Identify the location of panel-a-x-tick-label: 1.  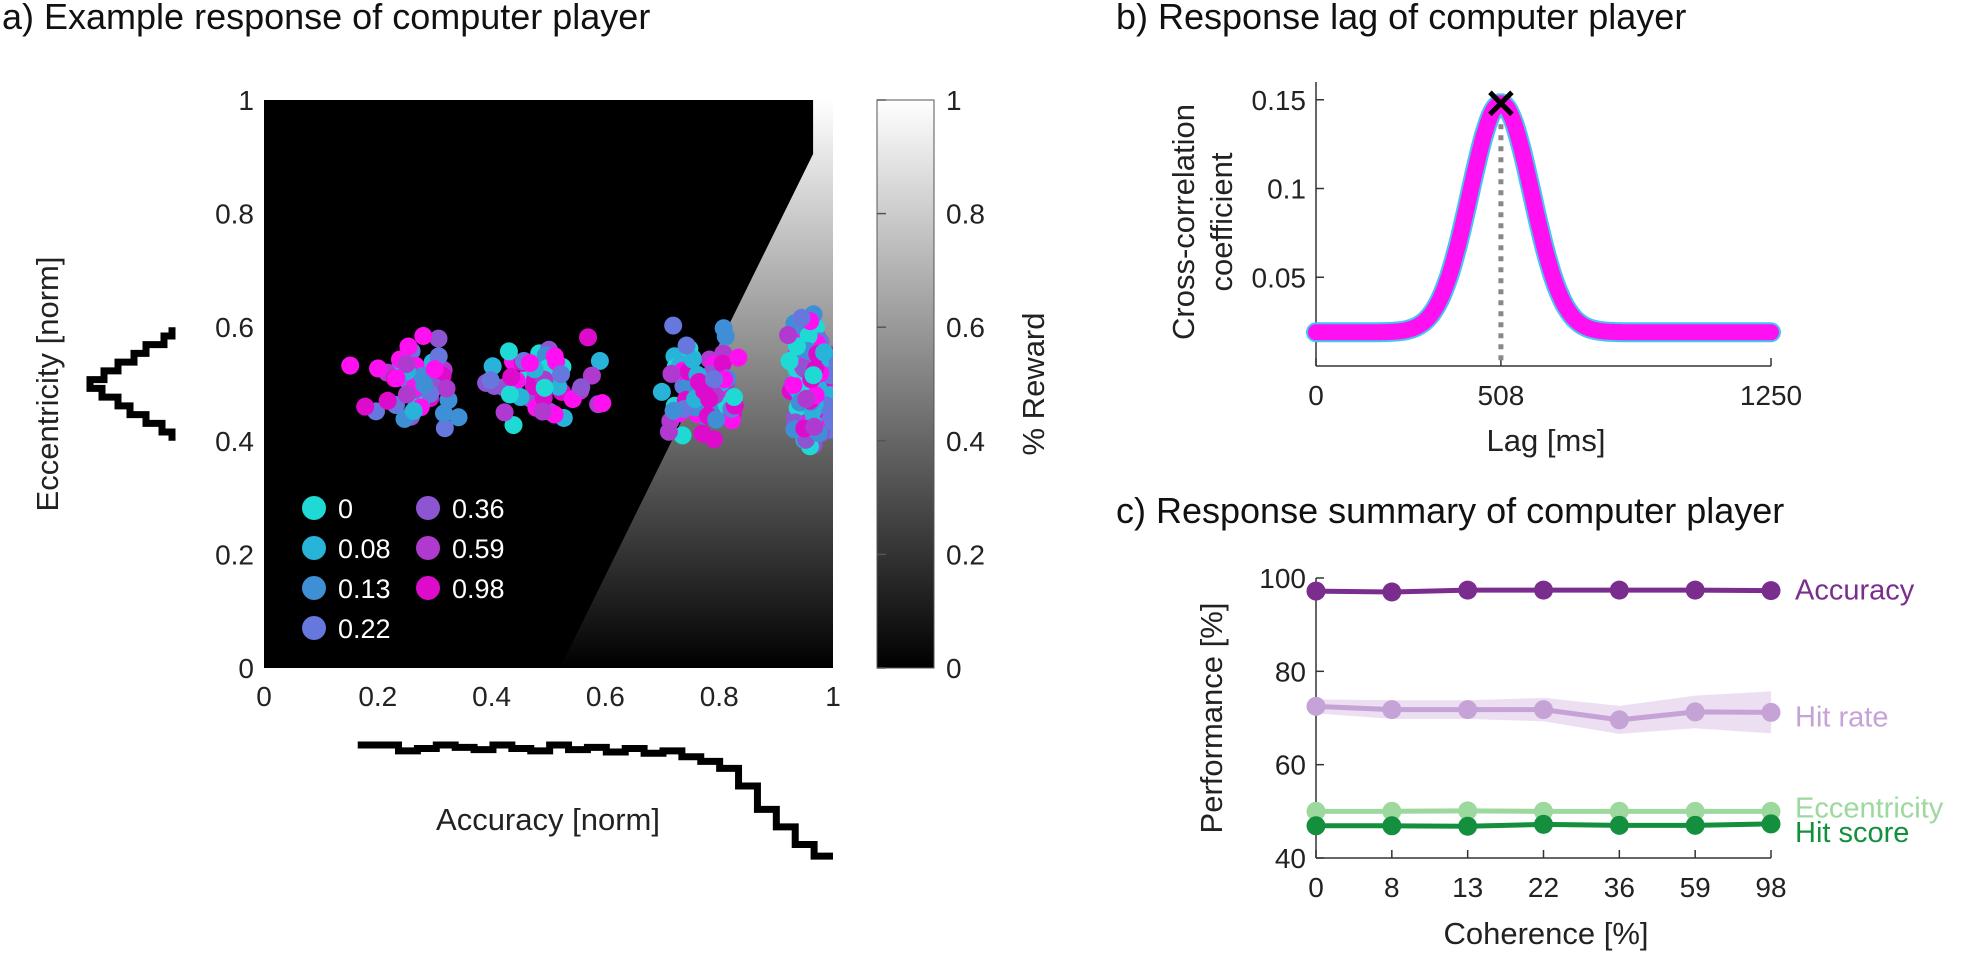
(833, 696).